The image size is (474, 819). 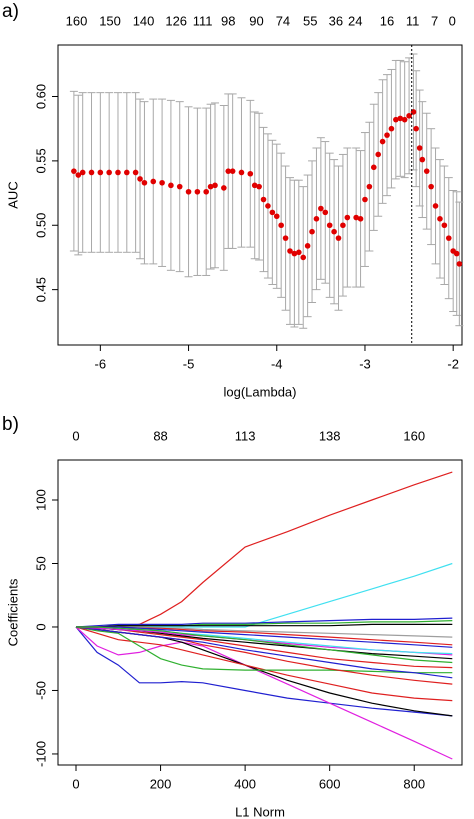 What do you see at coordinates (203, 20) in the screenshot?
I see `top-tick-label: 111` at bounding box center [203, 20].